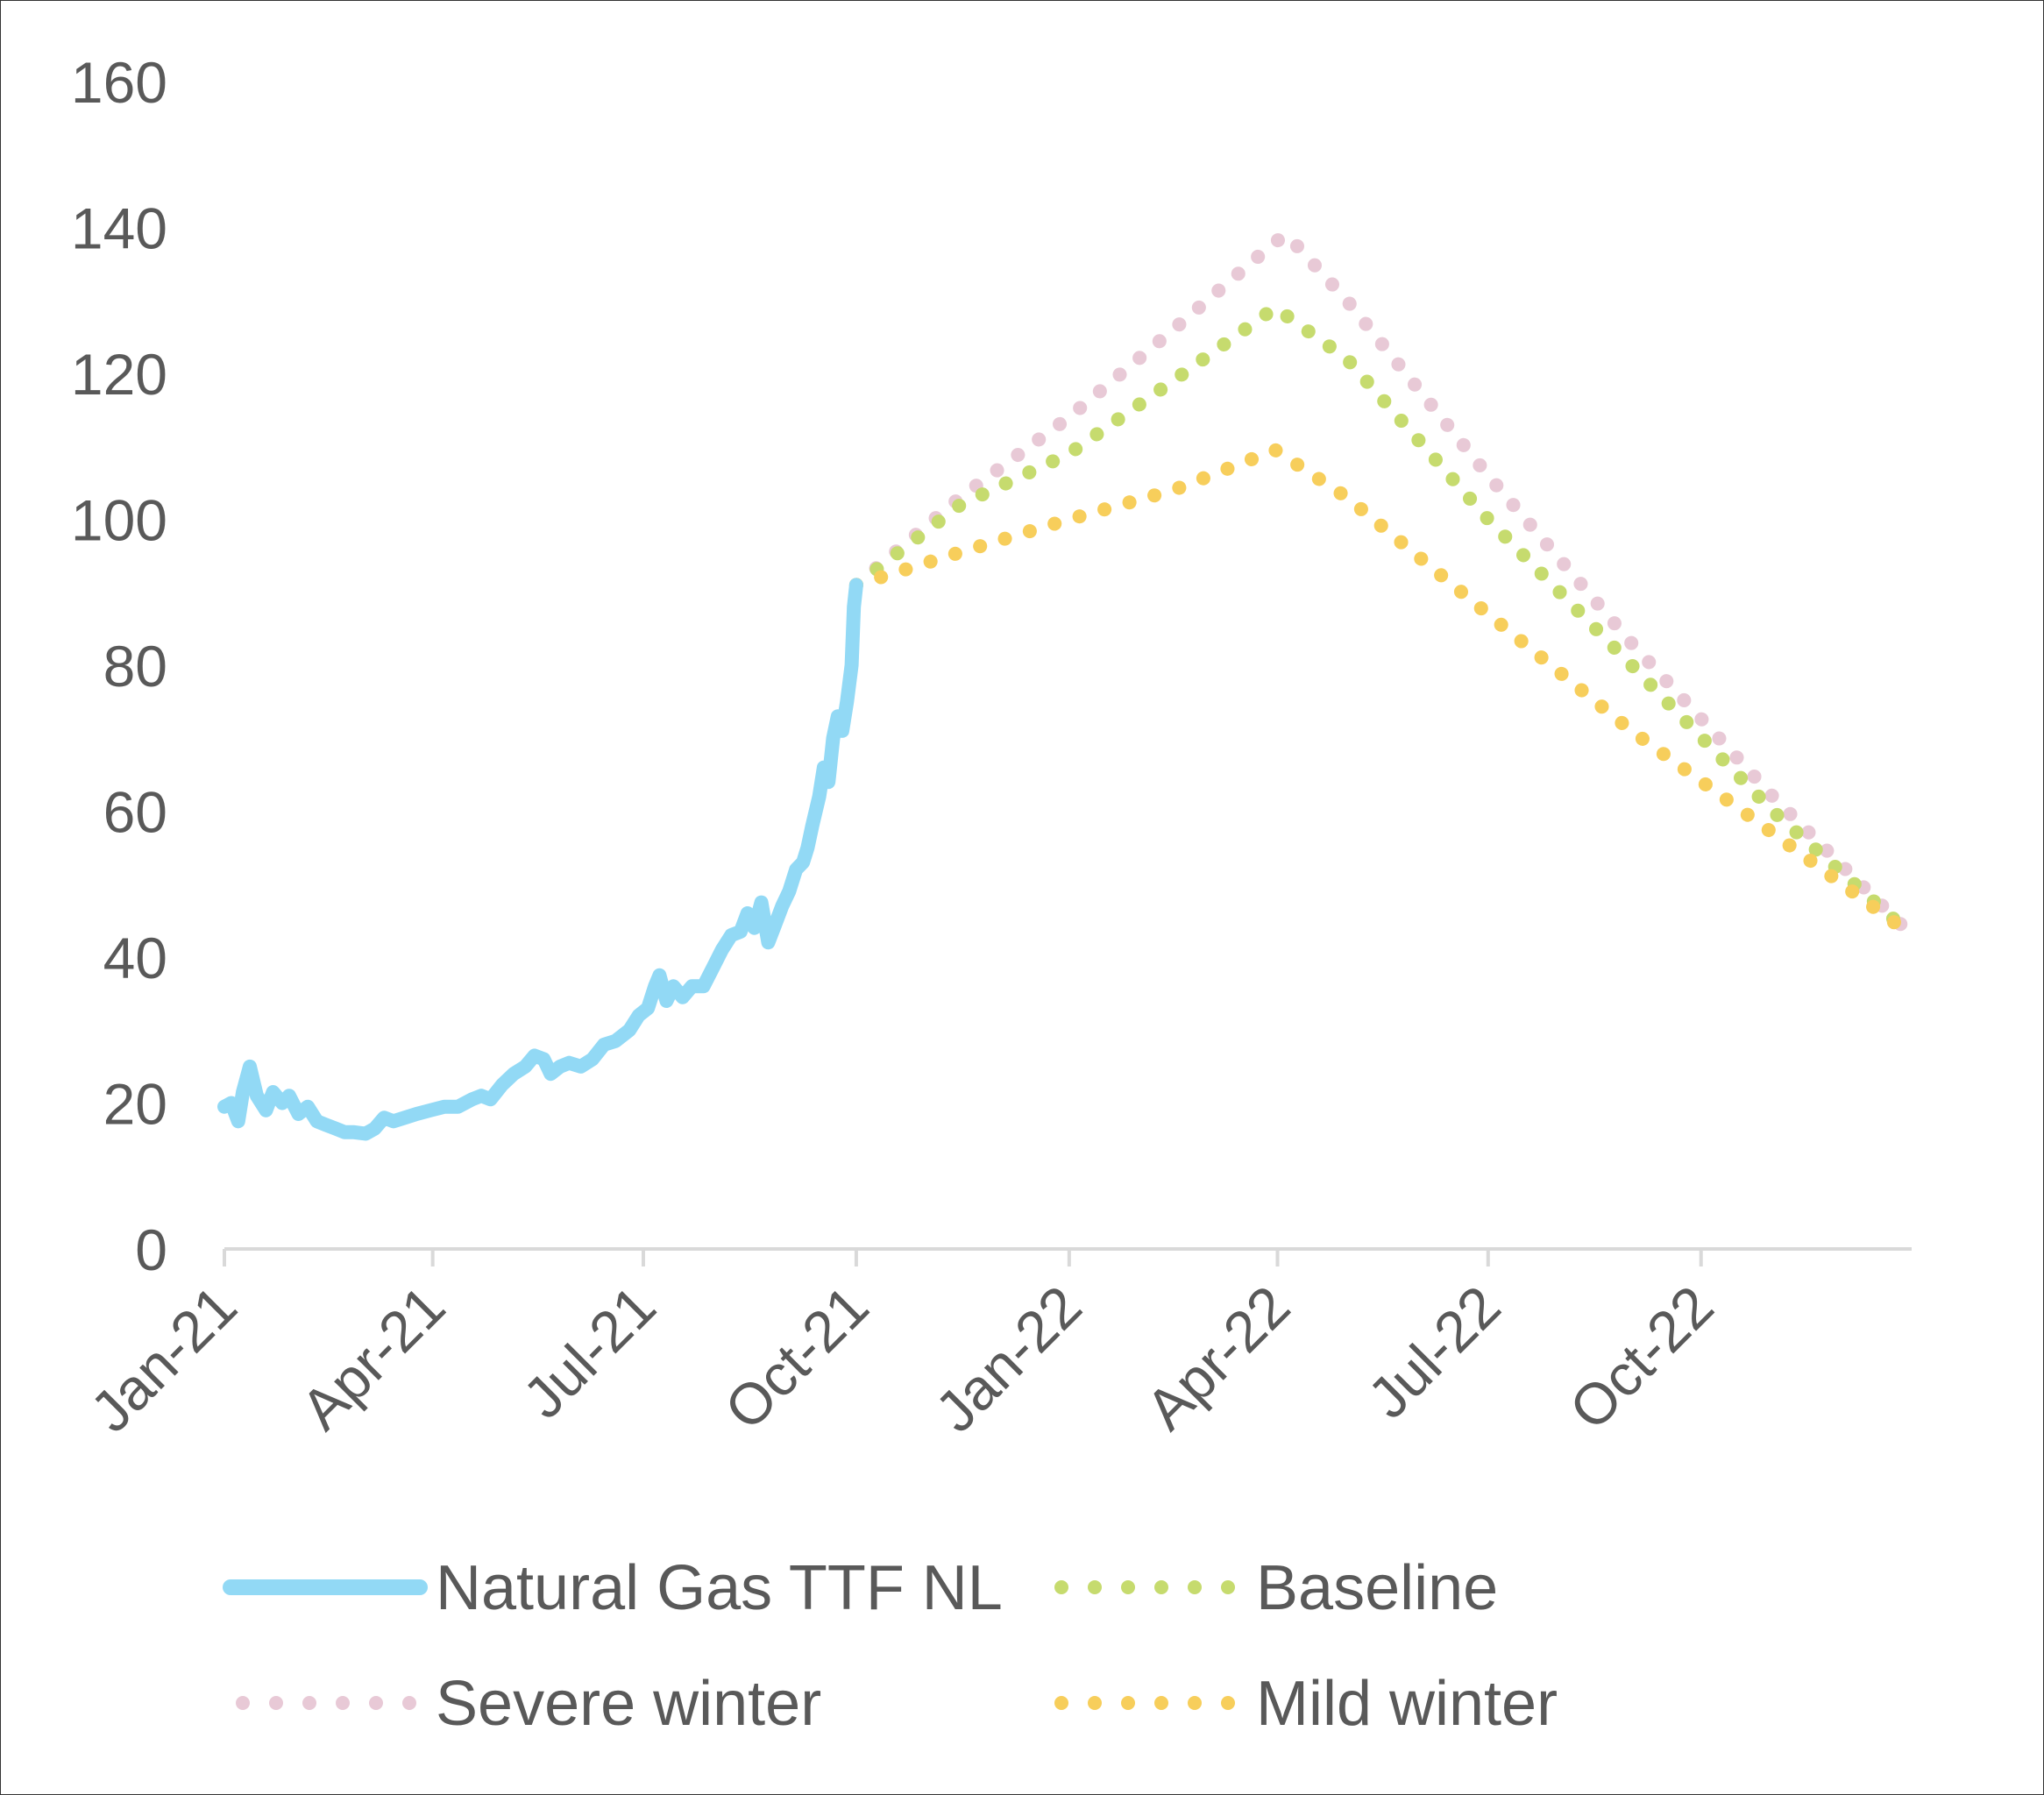 The width and height of the screenshot is (2044, 1795). What do you see at coordinates (1144, 1587) in the screenshot?
I see `legend-swatch-baseline` at bounding box center [1144, 1587].